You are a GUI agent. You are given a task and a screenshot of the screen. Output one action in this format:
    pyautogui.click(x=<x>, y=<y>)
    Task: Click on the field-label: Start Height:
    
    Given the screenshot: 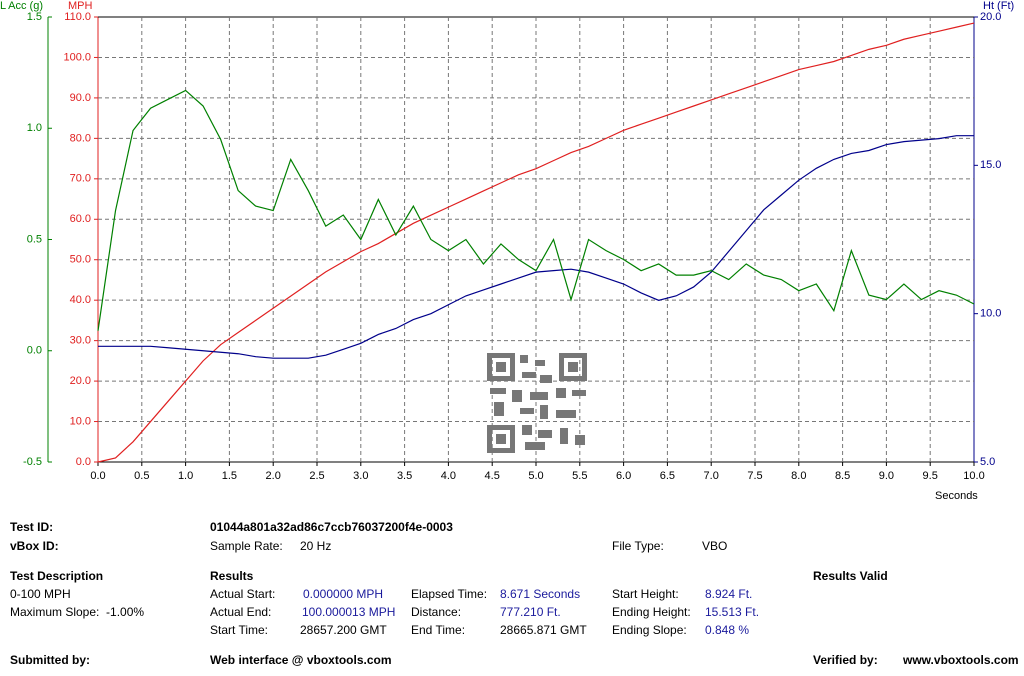 What is the action you would take?
    pyautogui.click(x=645, y=594)
    